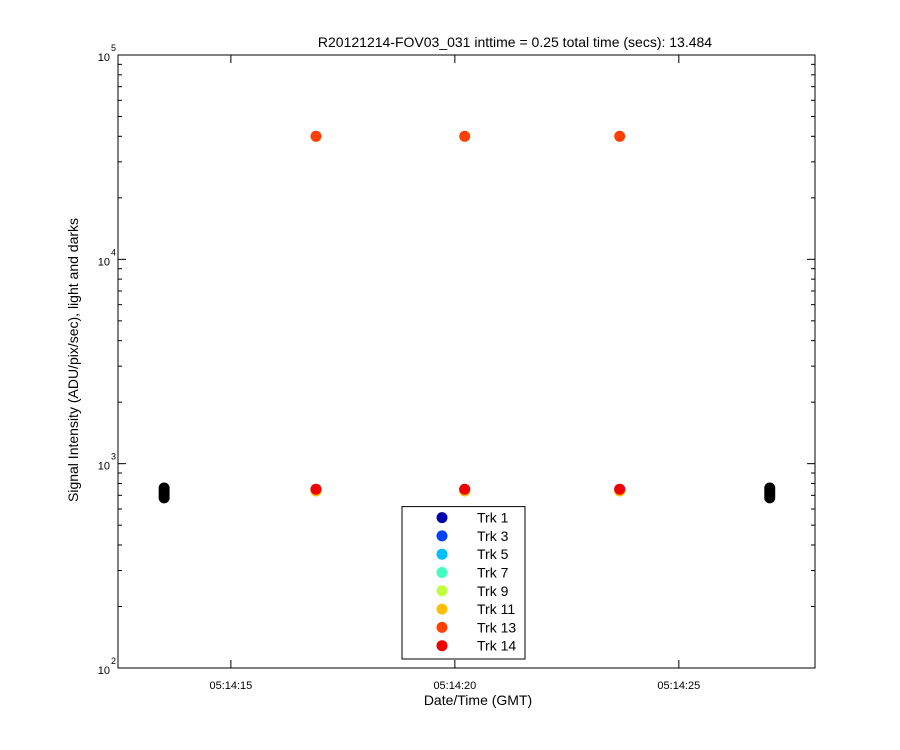  I want to click on legend-label: Trk 1, so click(493, 518).